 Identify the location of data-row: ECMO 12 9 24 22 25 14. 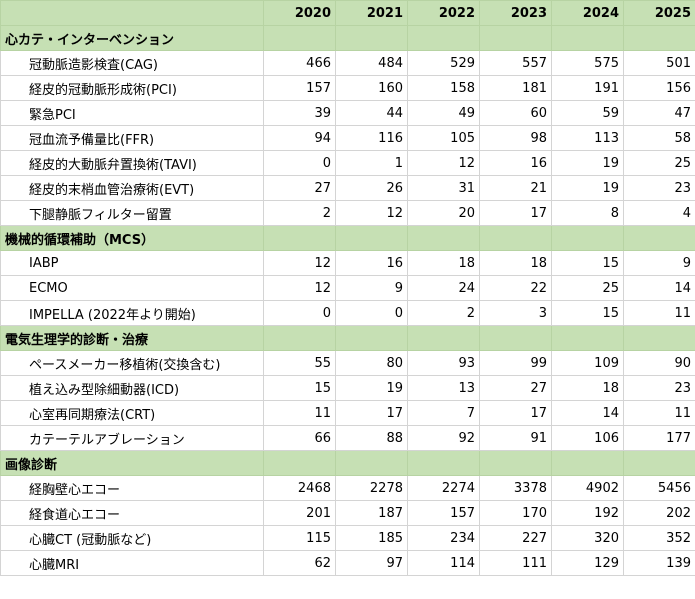
(347, 288).